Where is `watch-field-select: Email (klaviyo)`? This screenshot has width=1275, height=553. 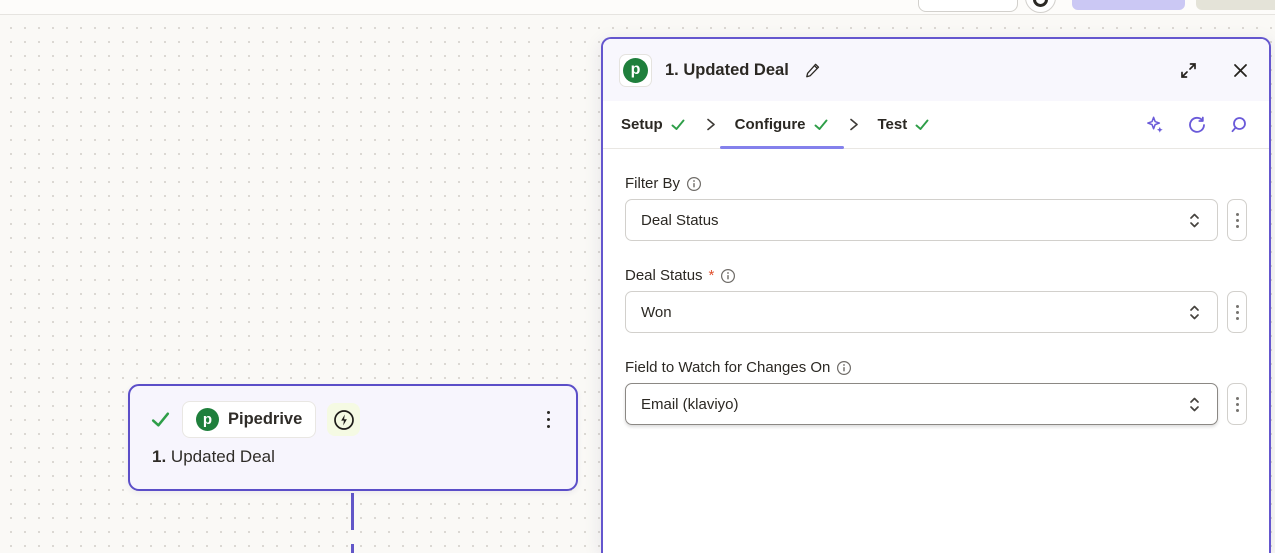 watch-field-select: Email (klaviyo) is located at coordinates (921, 404).